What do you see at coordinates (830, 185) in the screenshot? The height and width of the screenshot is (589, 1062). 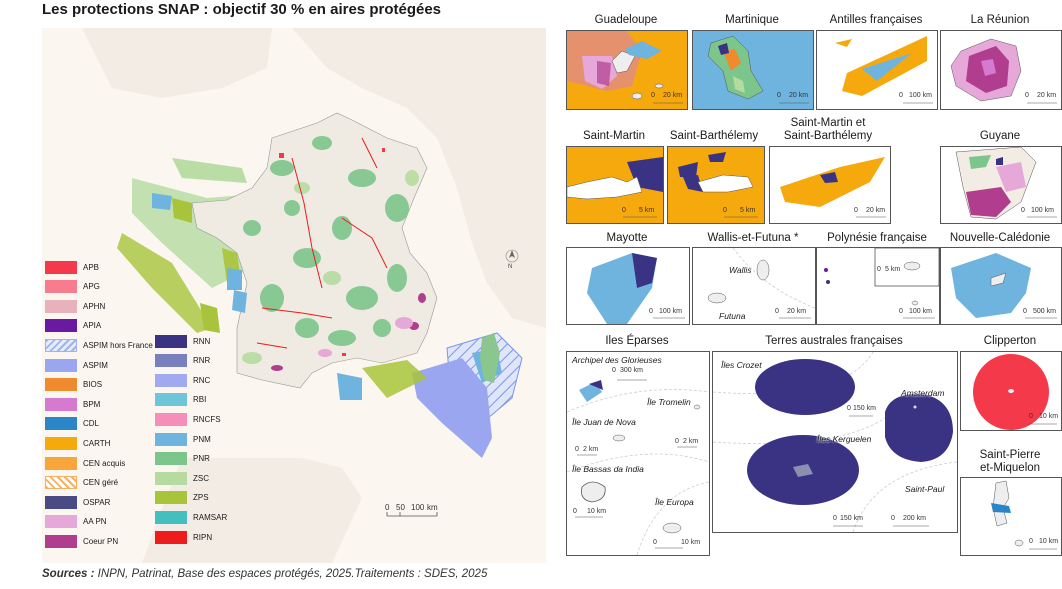 I see `inset-sm-sb: 0 20 km` at bounding box center [830, 185].